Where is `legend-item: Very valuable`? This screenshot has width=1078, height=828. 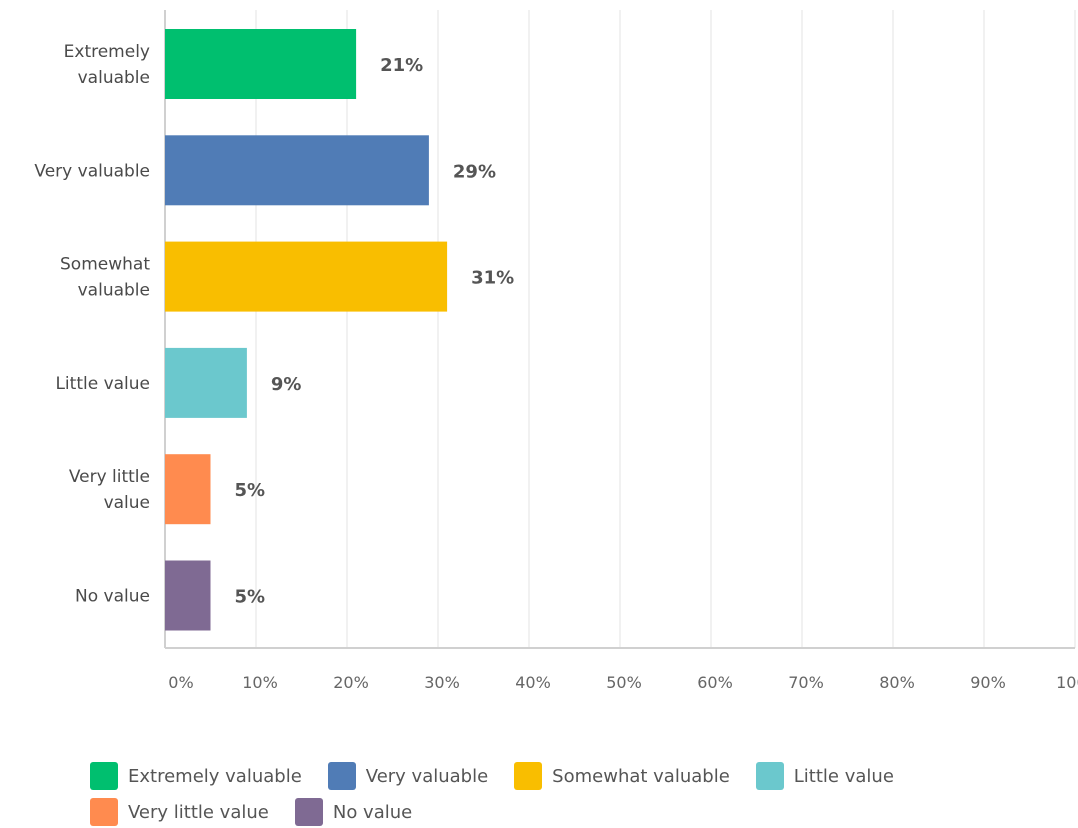 legend-item: Very valuable is located at coordinates (408, 776).